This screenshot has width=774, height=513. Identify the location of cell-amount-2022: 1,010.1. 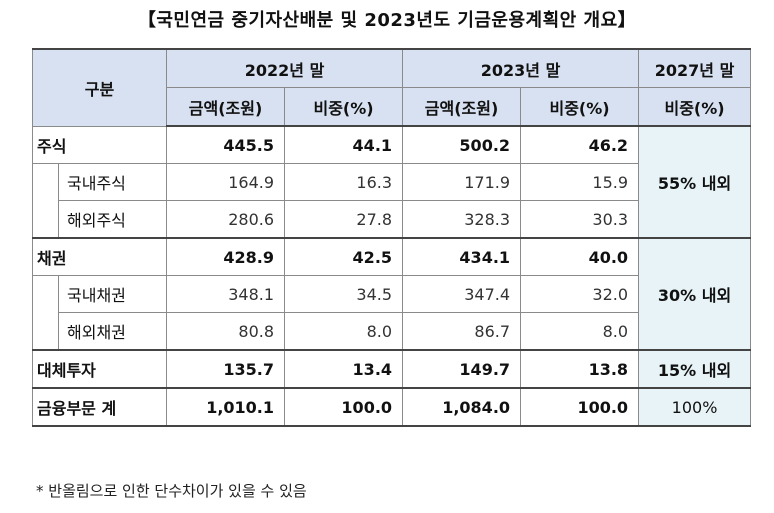
(226, 407).